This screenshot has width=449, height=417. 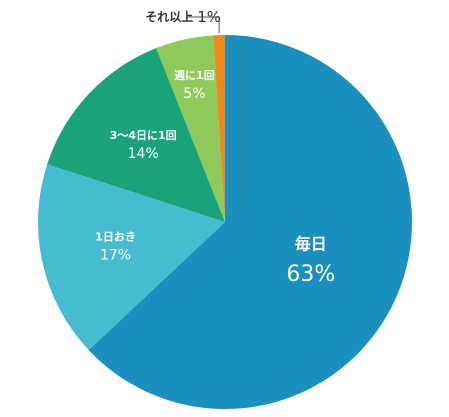 What do you see at coordinates (311, 244) in the screenshot?
I see `category-label: 毎日` at bounding box center [311, 244].